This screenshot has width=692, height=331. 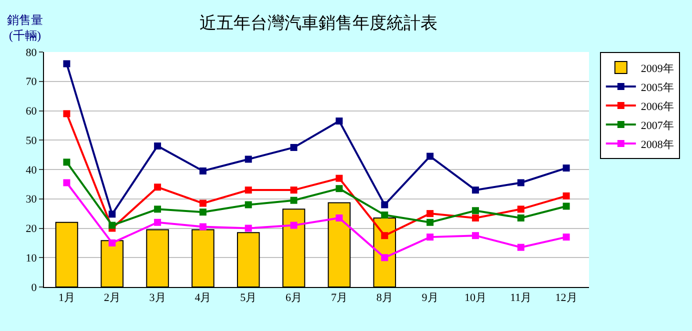 What do you see at coordinates (32, 229) in the screenshot?
I see `y-tick-label: 20` at bounding box center [32, 229].